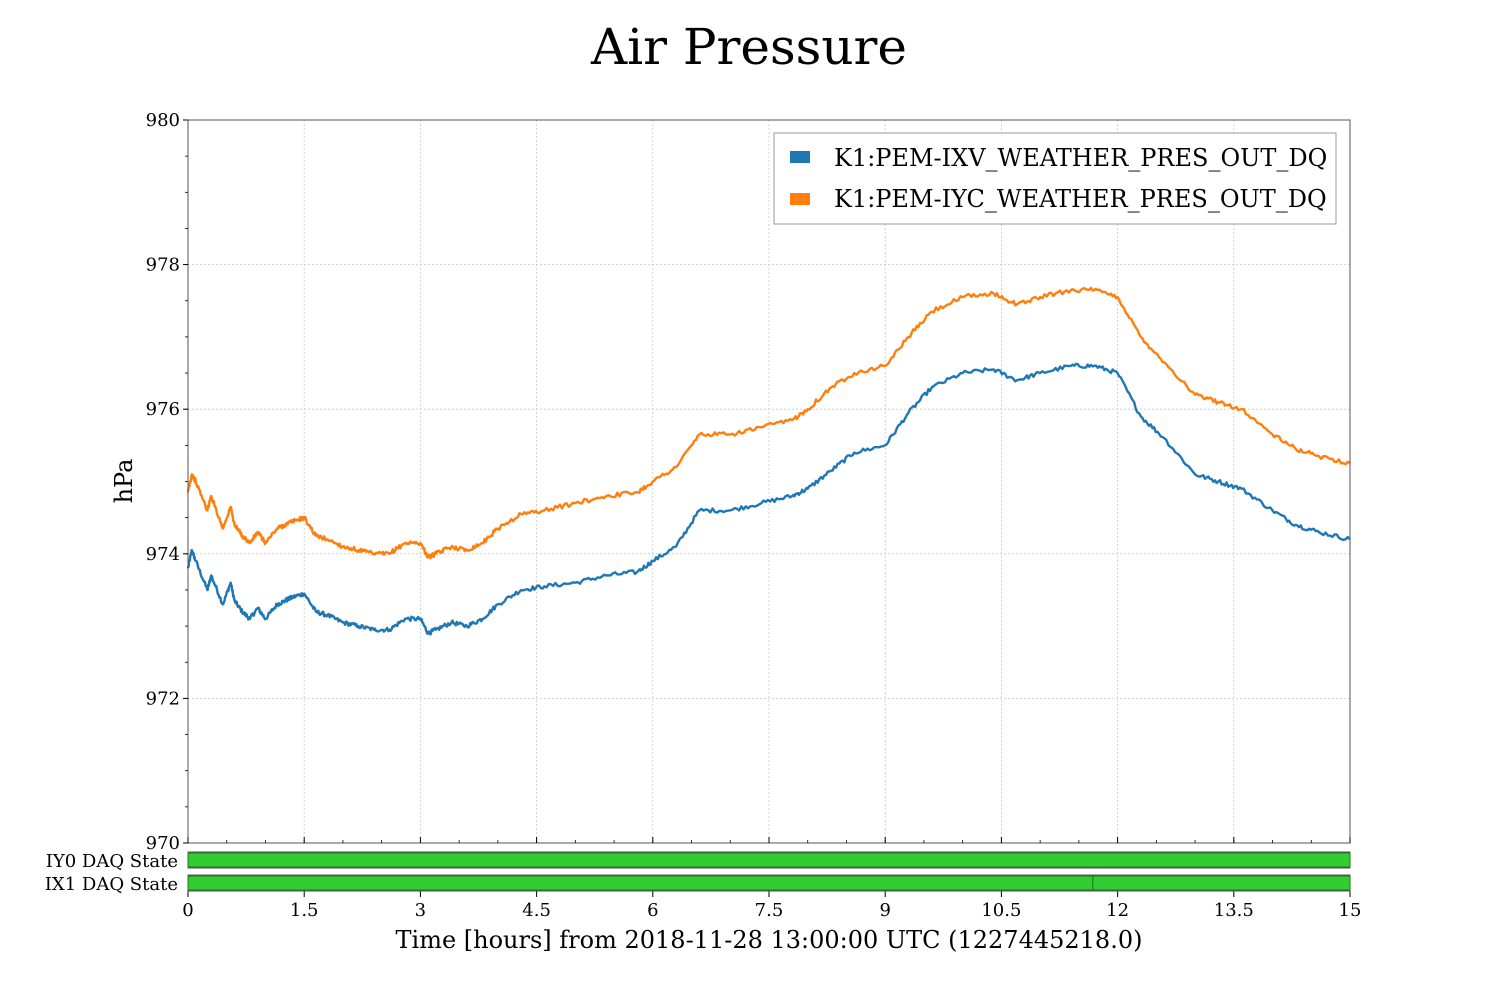 The height and width of the screenshot is (1000, 1500). What do you see at coordinates (1117, 910) in the screenshot?
I see `x-tick-label: 12` at bounding box center [1117, 910].